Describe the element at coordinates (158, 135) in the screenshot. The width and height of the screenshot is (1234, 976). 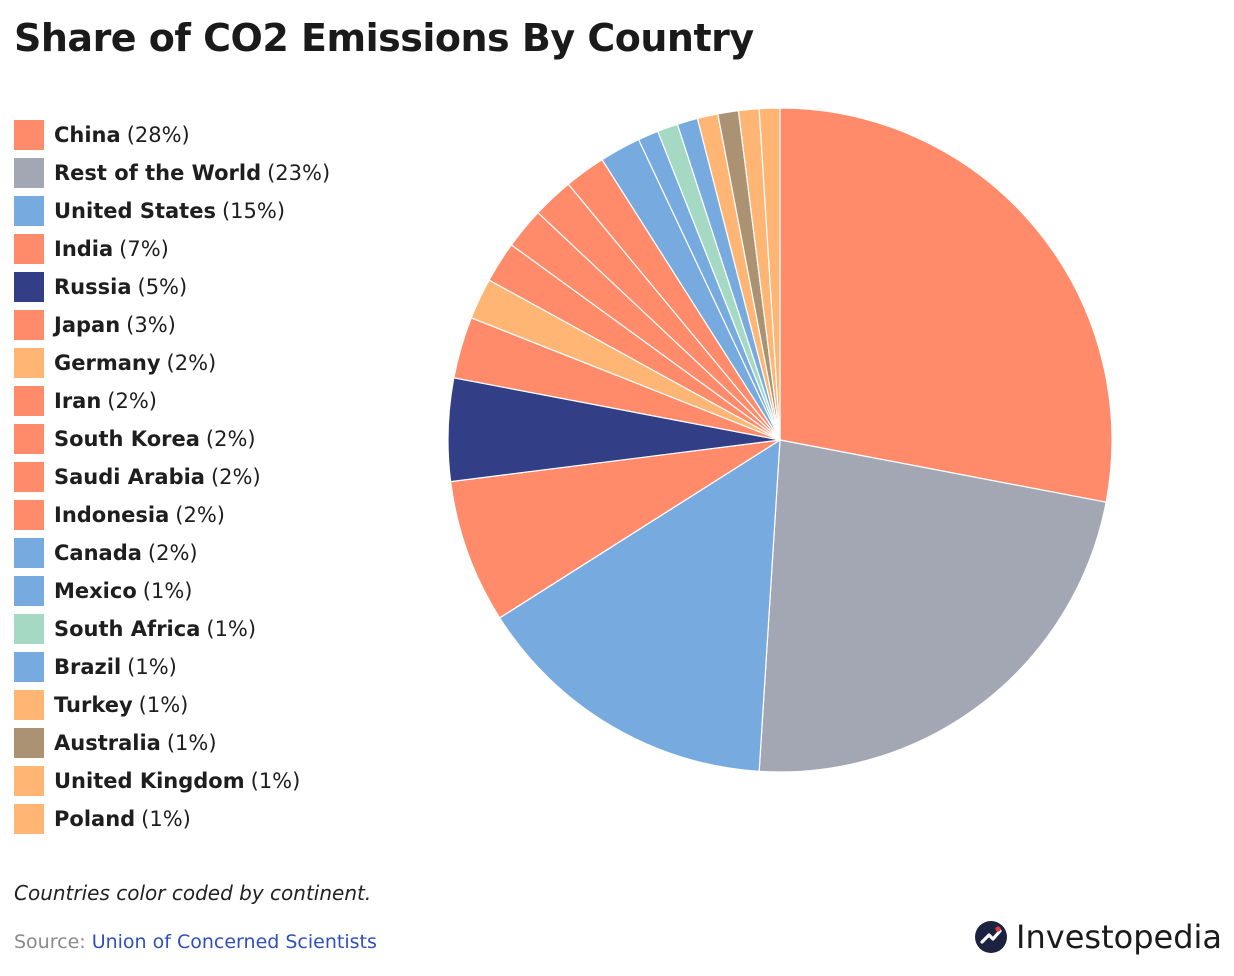
I see `legend-percent: (28%)` at that location.